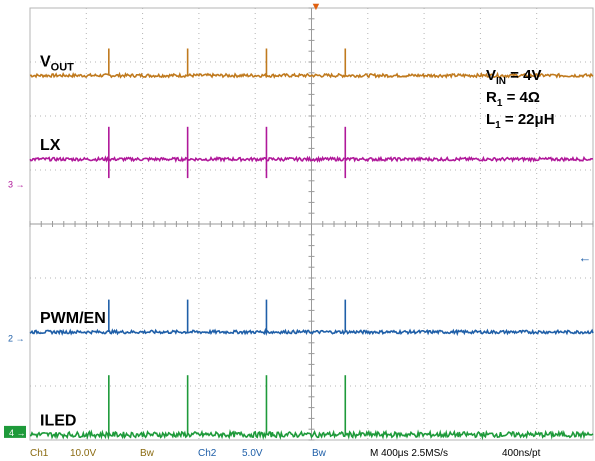  I want to click on channel-markers: 3 → 2 → 4 →, so click(15, 309).